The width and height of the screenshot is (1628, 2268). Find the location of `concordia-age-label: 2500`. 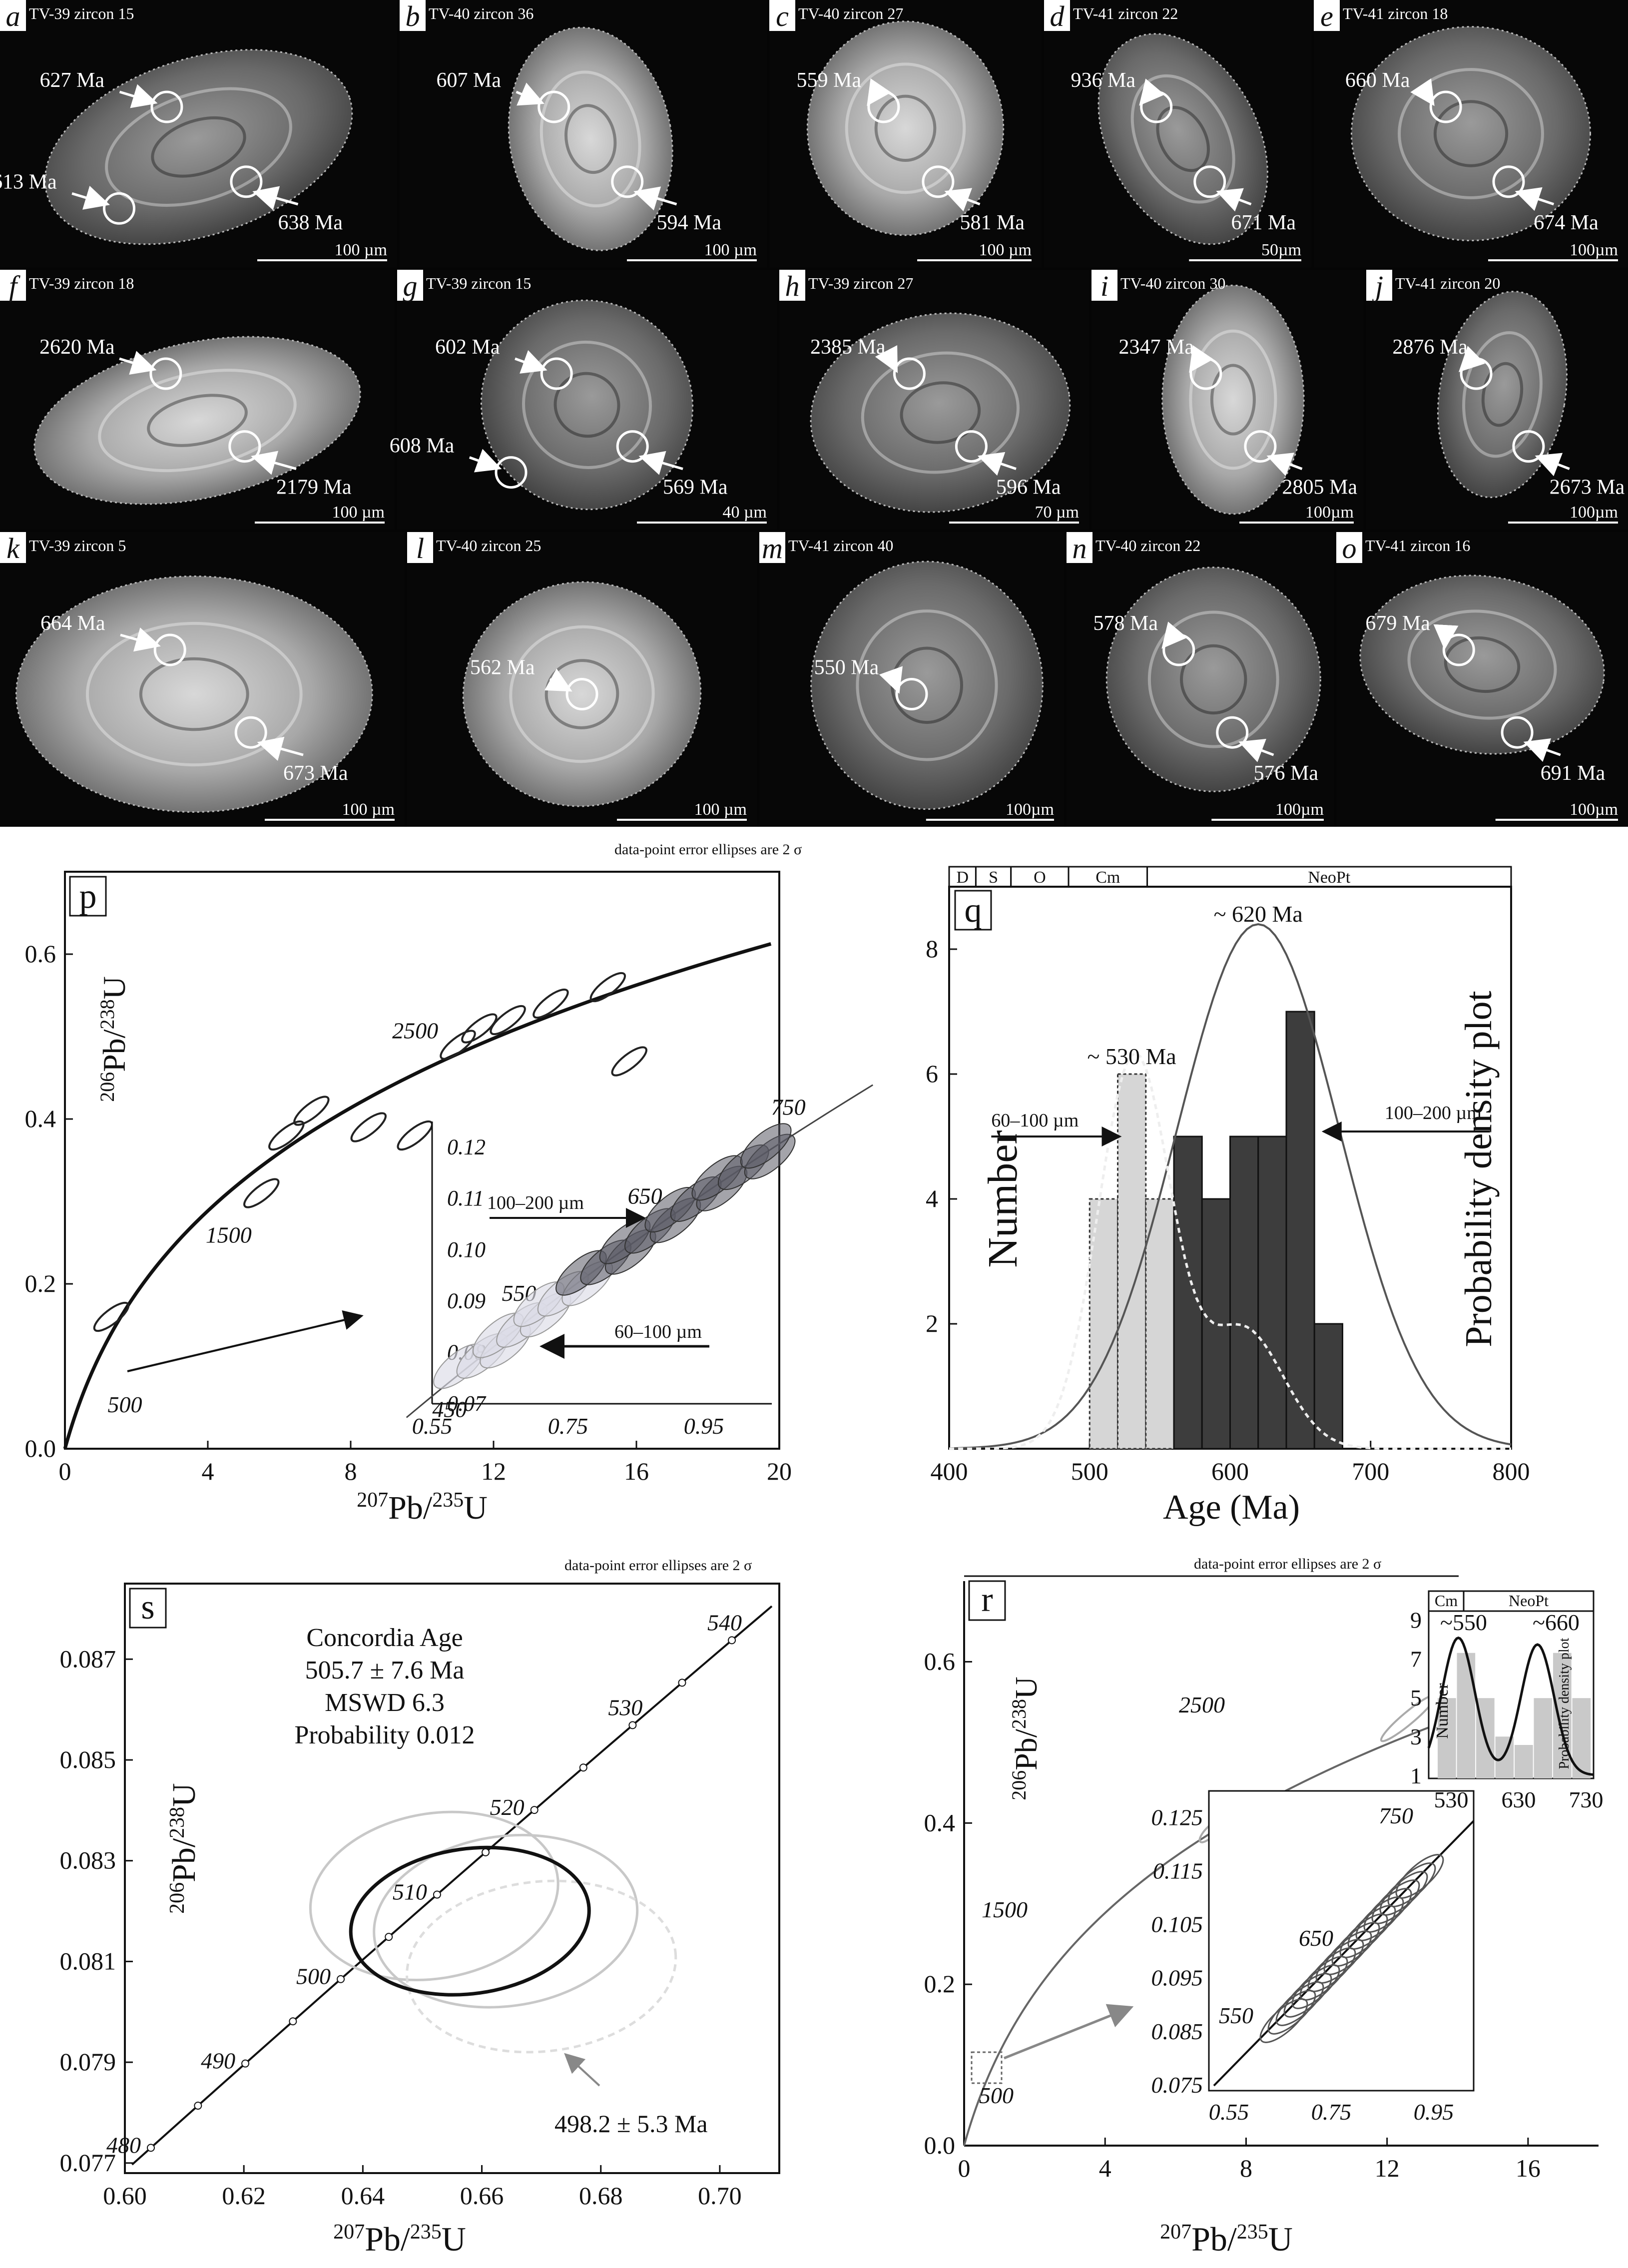

concordia-age-label: 2500 is located at coordinates (415, 1030).